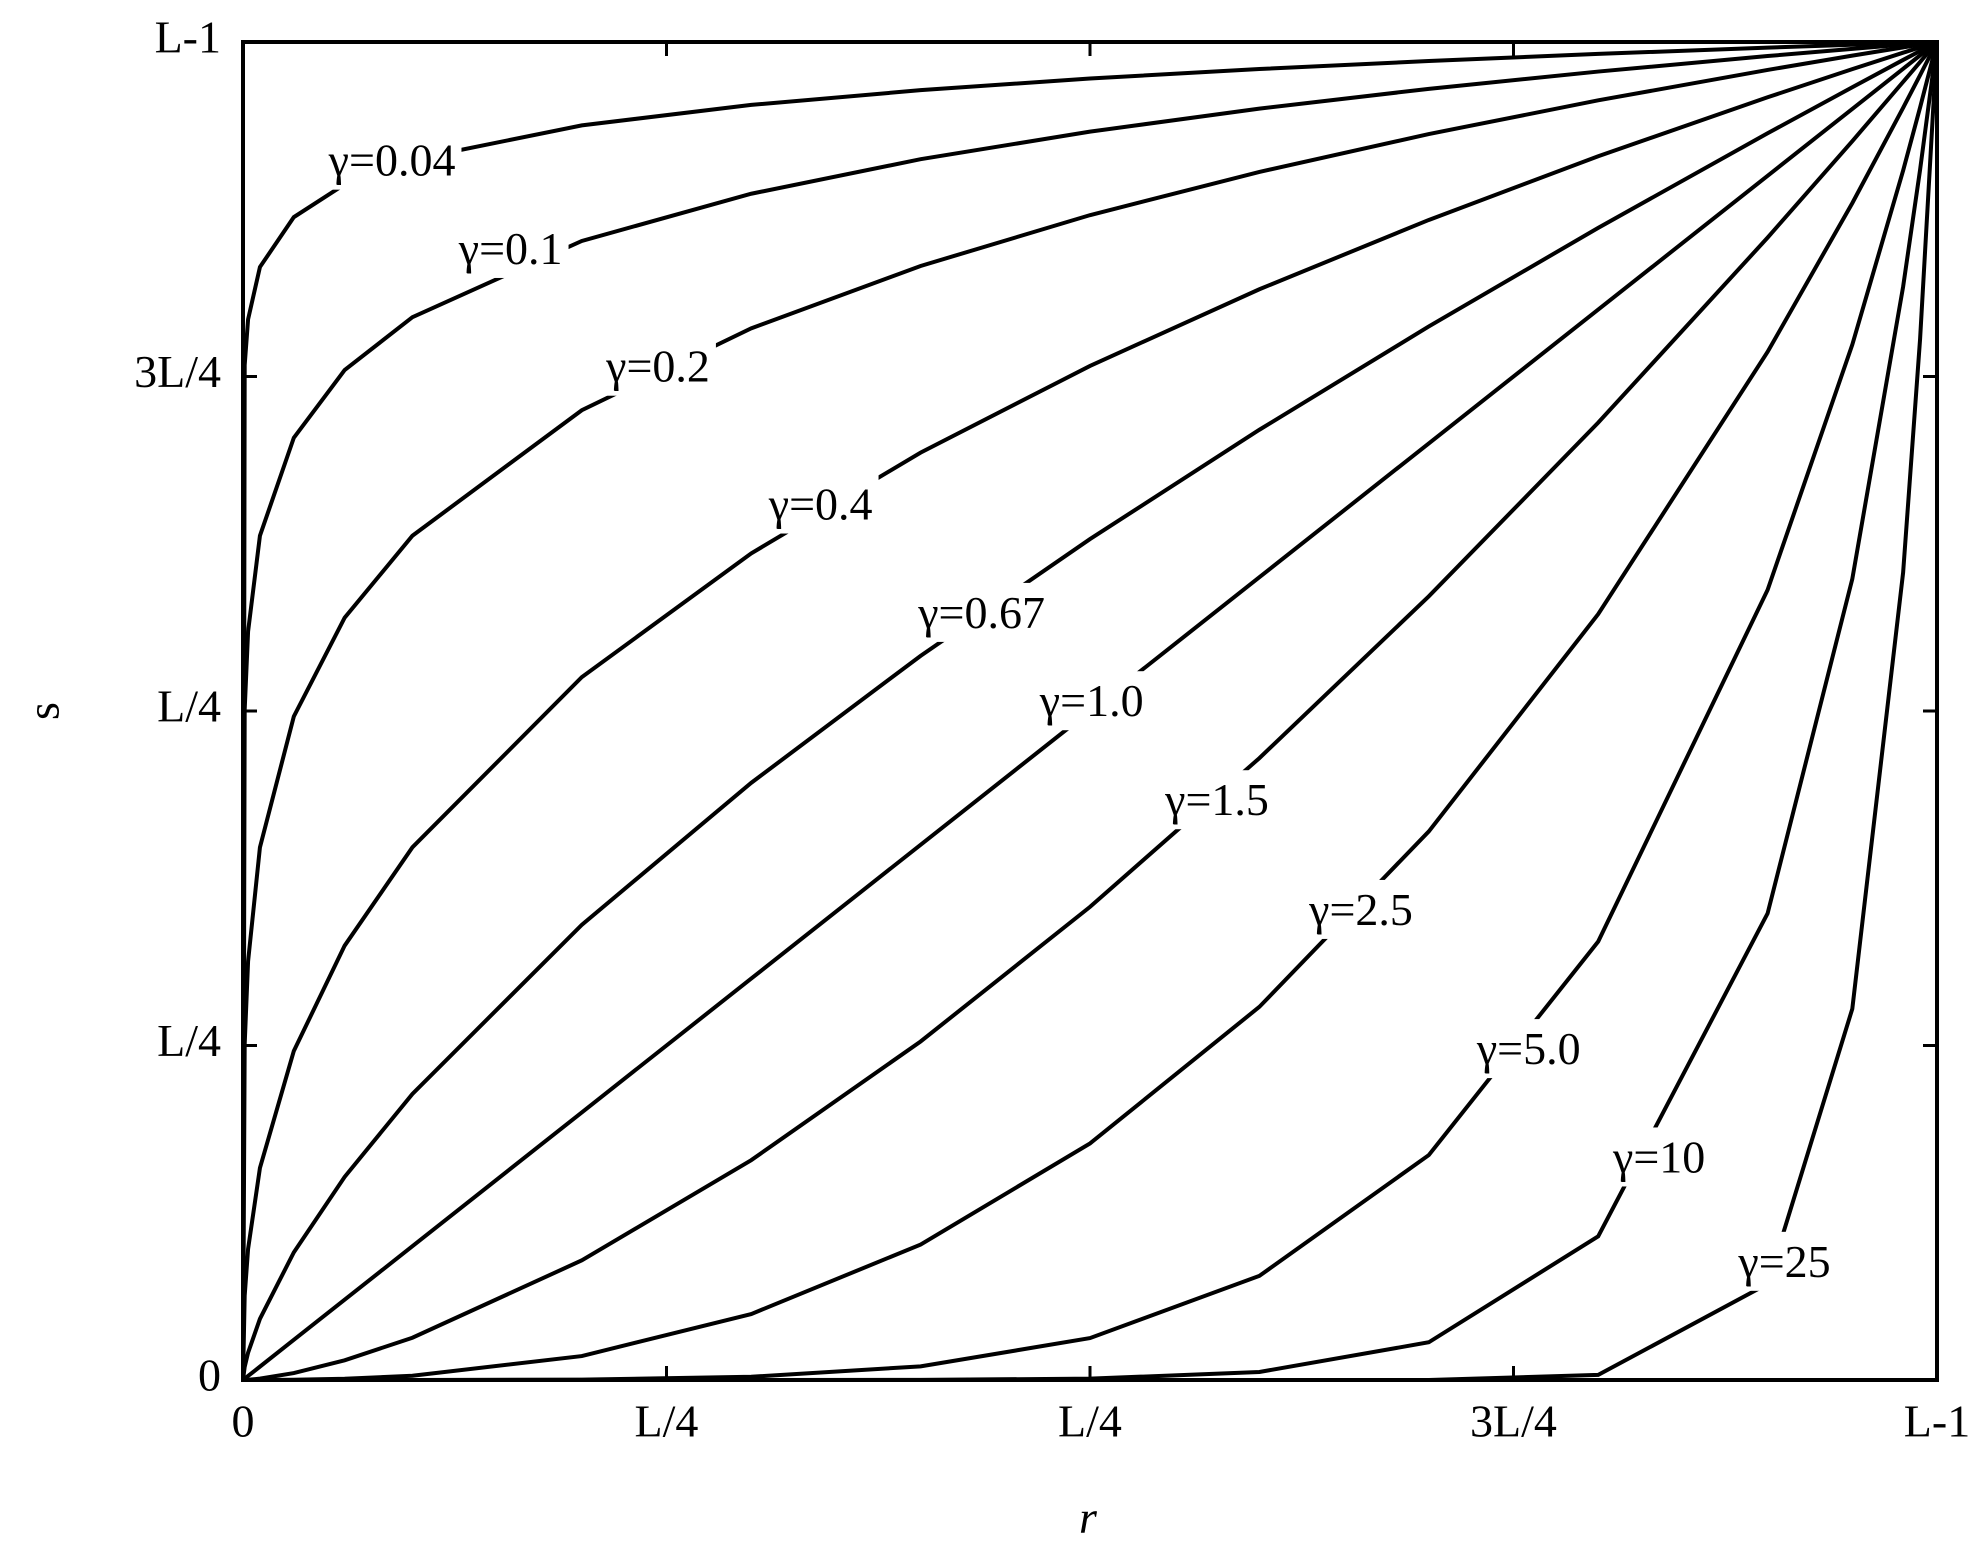 This screenshot has height=1566, width=1983. I want to click on series-label: γ=0.04, so click(392, 160).